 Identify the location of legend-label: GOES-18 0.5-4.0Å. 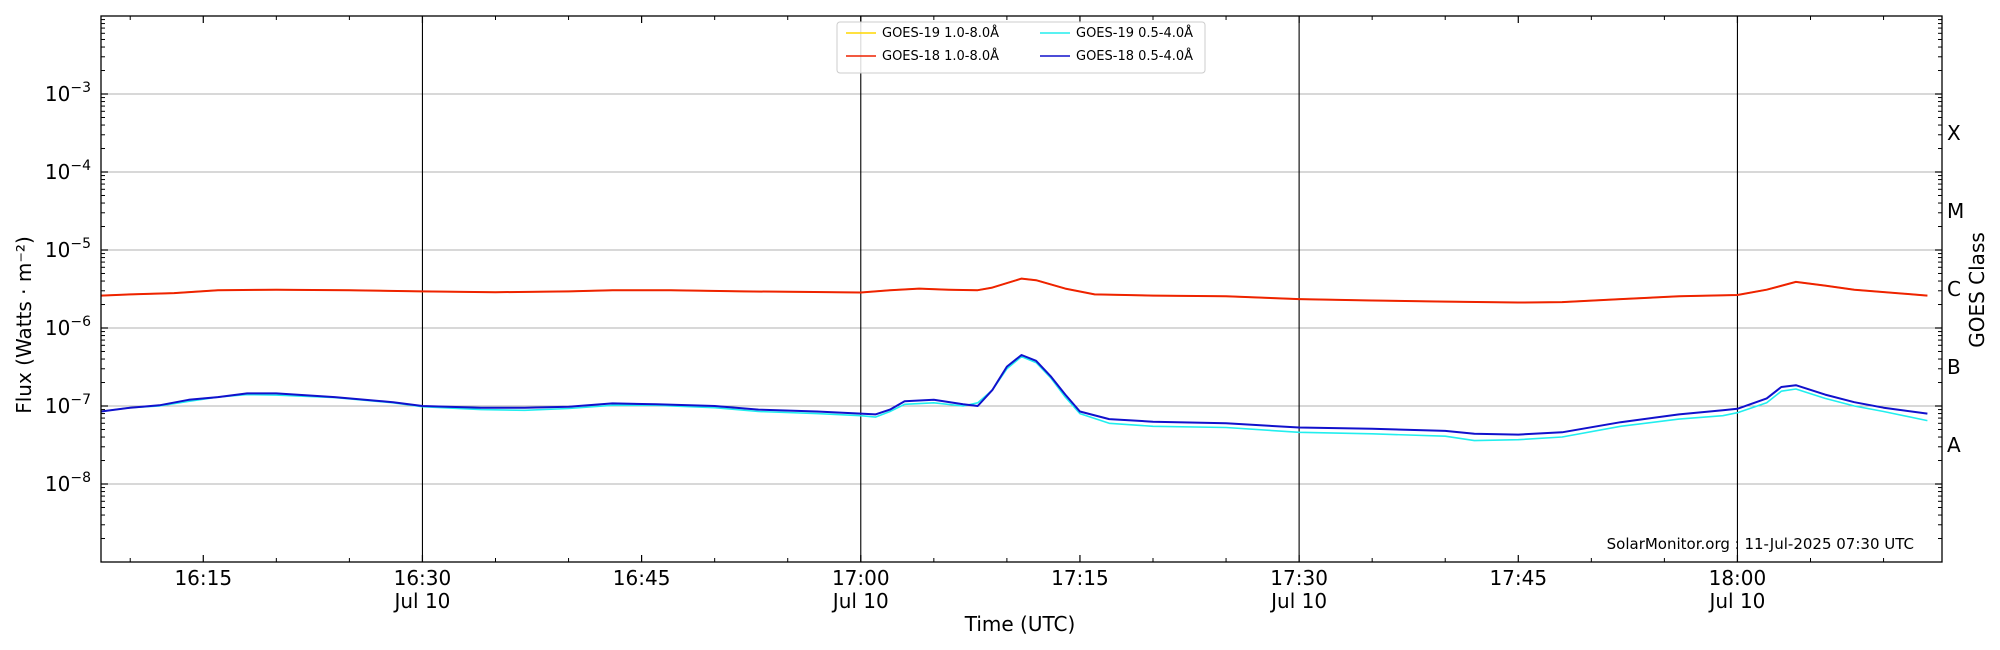
(1134, 56).